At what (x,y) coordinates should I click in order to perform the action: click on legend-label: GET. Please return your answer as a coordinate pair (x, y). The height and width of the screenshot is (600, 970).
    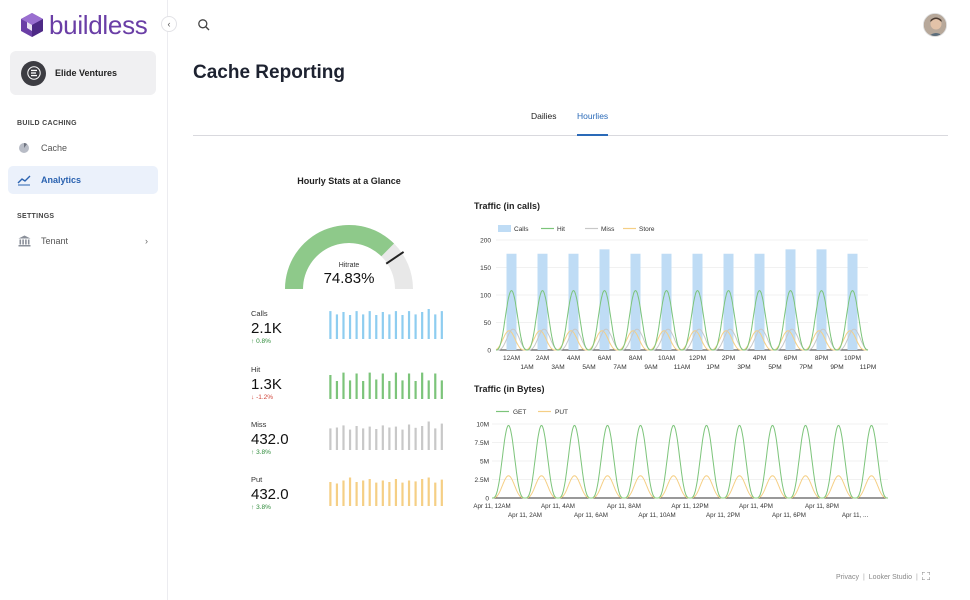
    Looking at the image, I should click on (519, 412).